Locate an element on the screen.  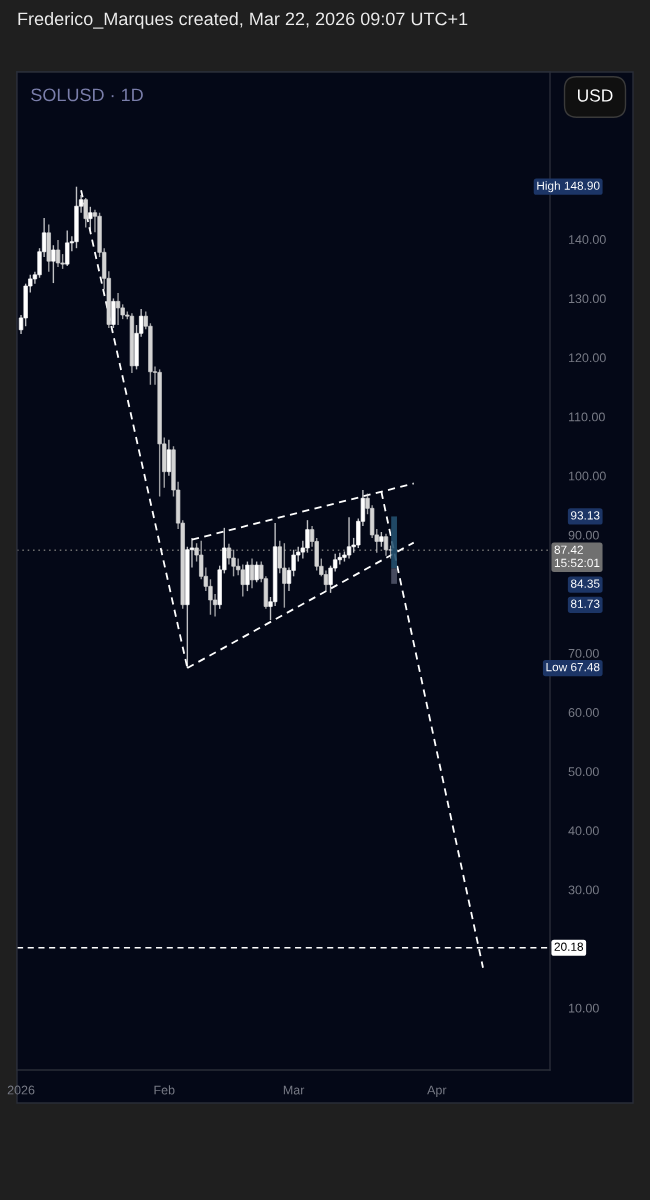
y-axis-title: USD is located at coordinates (595, 95).